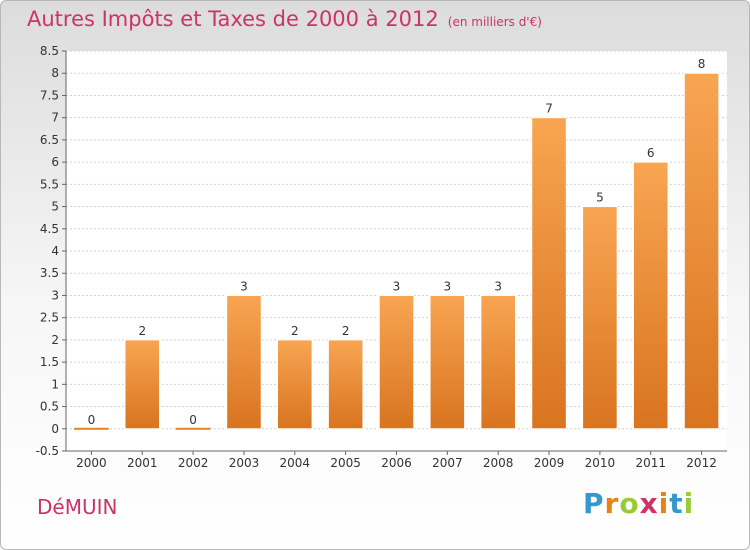  Describe the element at coordinates (49, 184) in the screenshot. I see `y-tick-label: 5.5` at that location.